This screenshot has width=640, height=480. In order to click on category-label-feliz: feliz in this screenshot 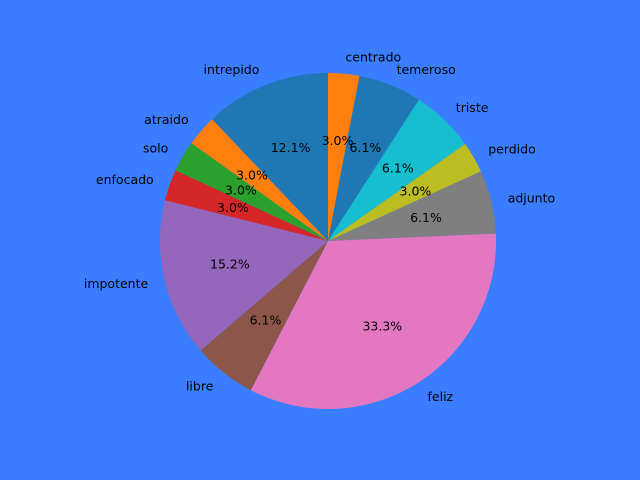, I will do `click(441, 396)`.